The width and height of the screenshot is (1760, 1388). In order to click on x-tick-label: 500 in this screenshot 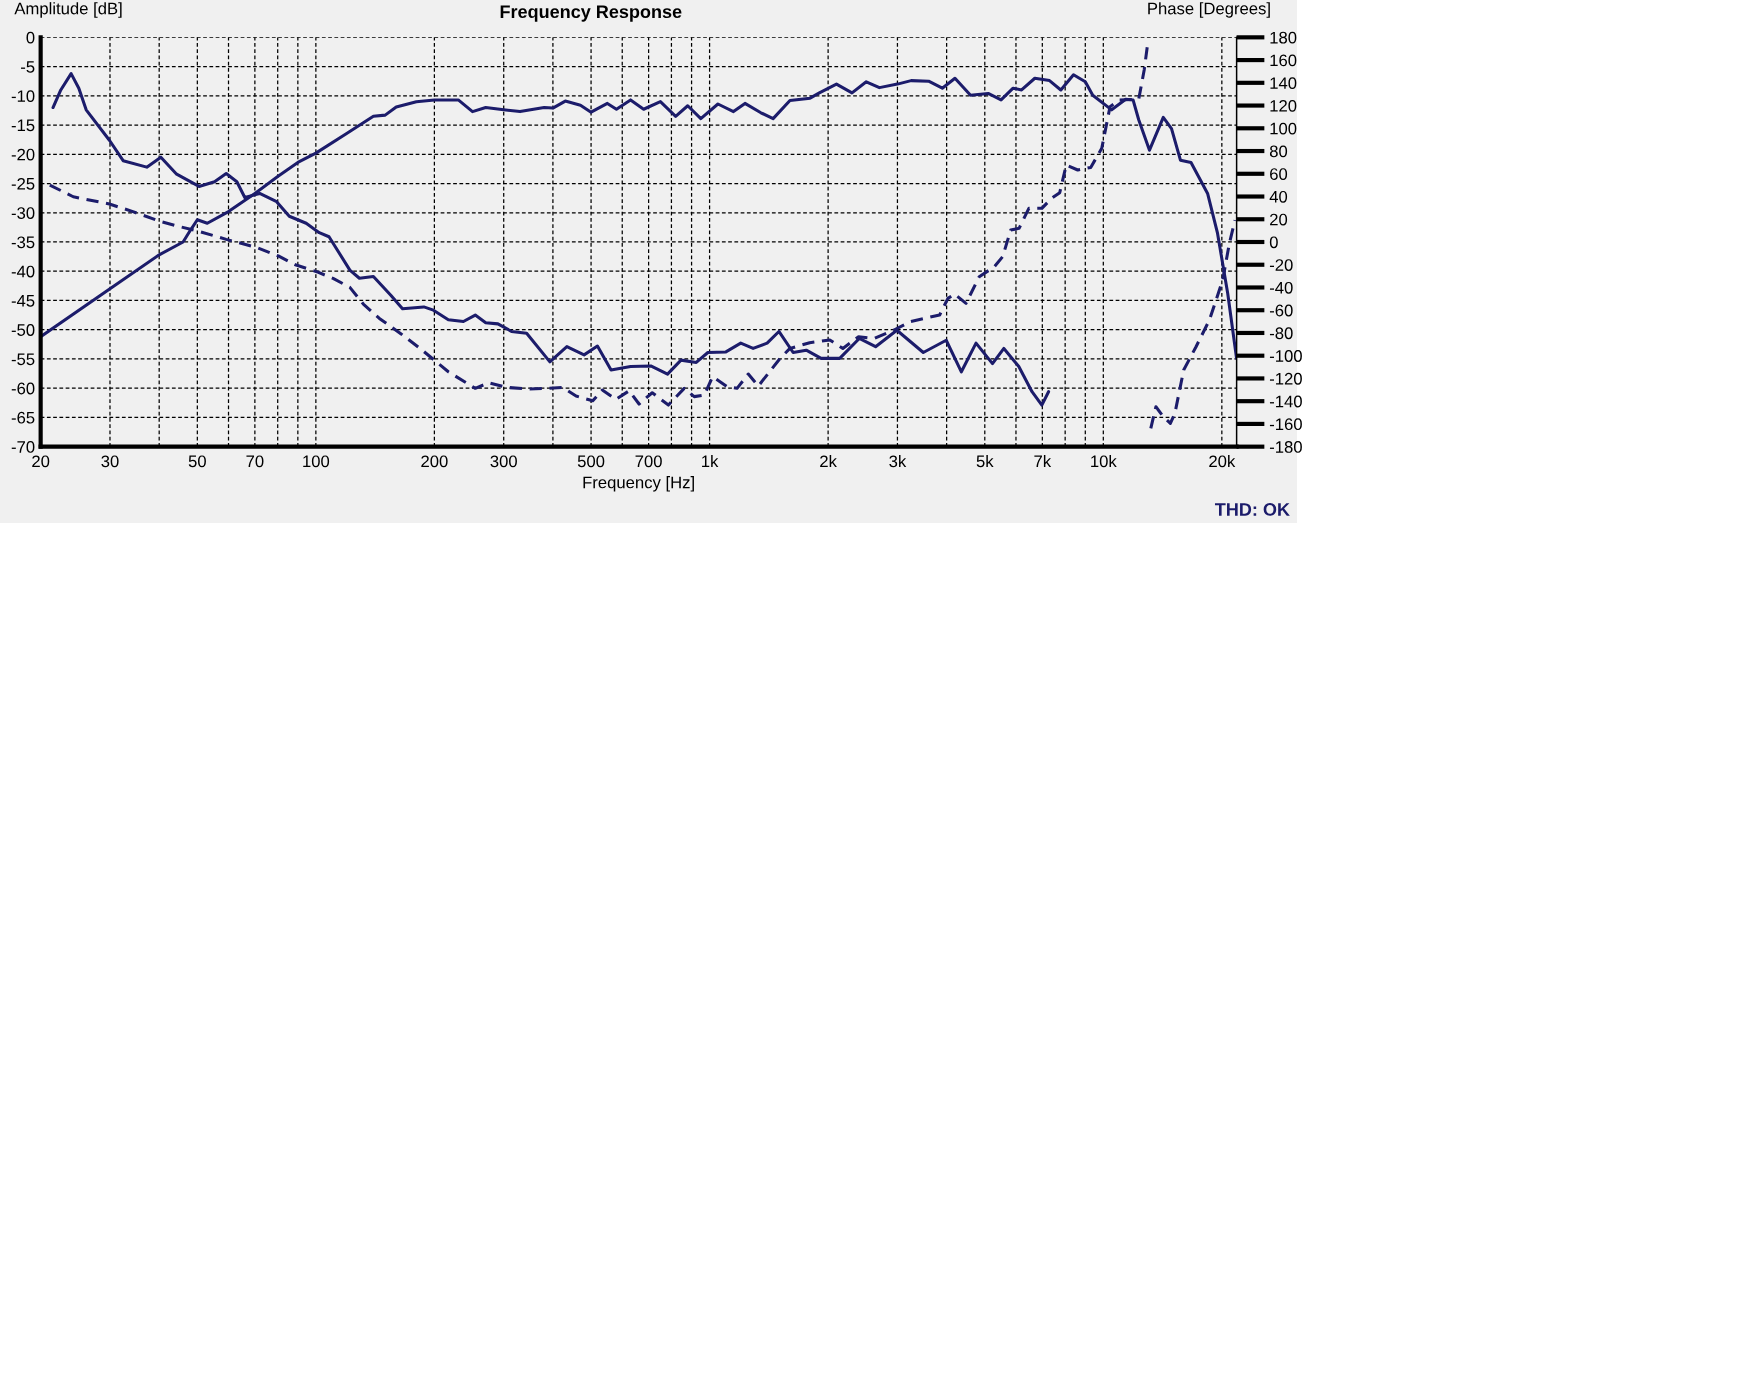, I will do `click(591, 461)`.